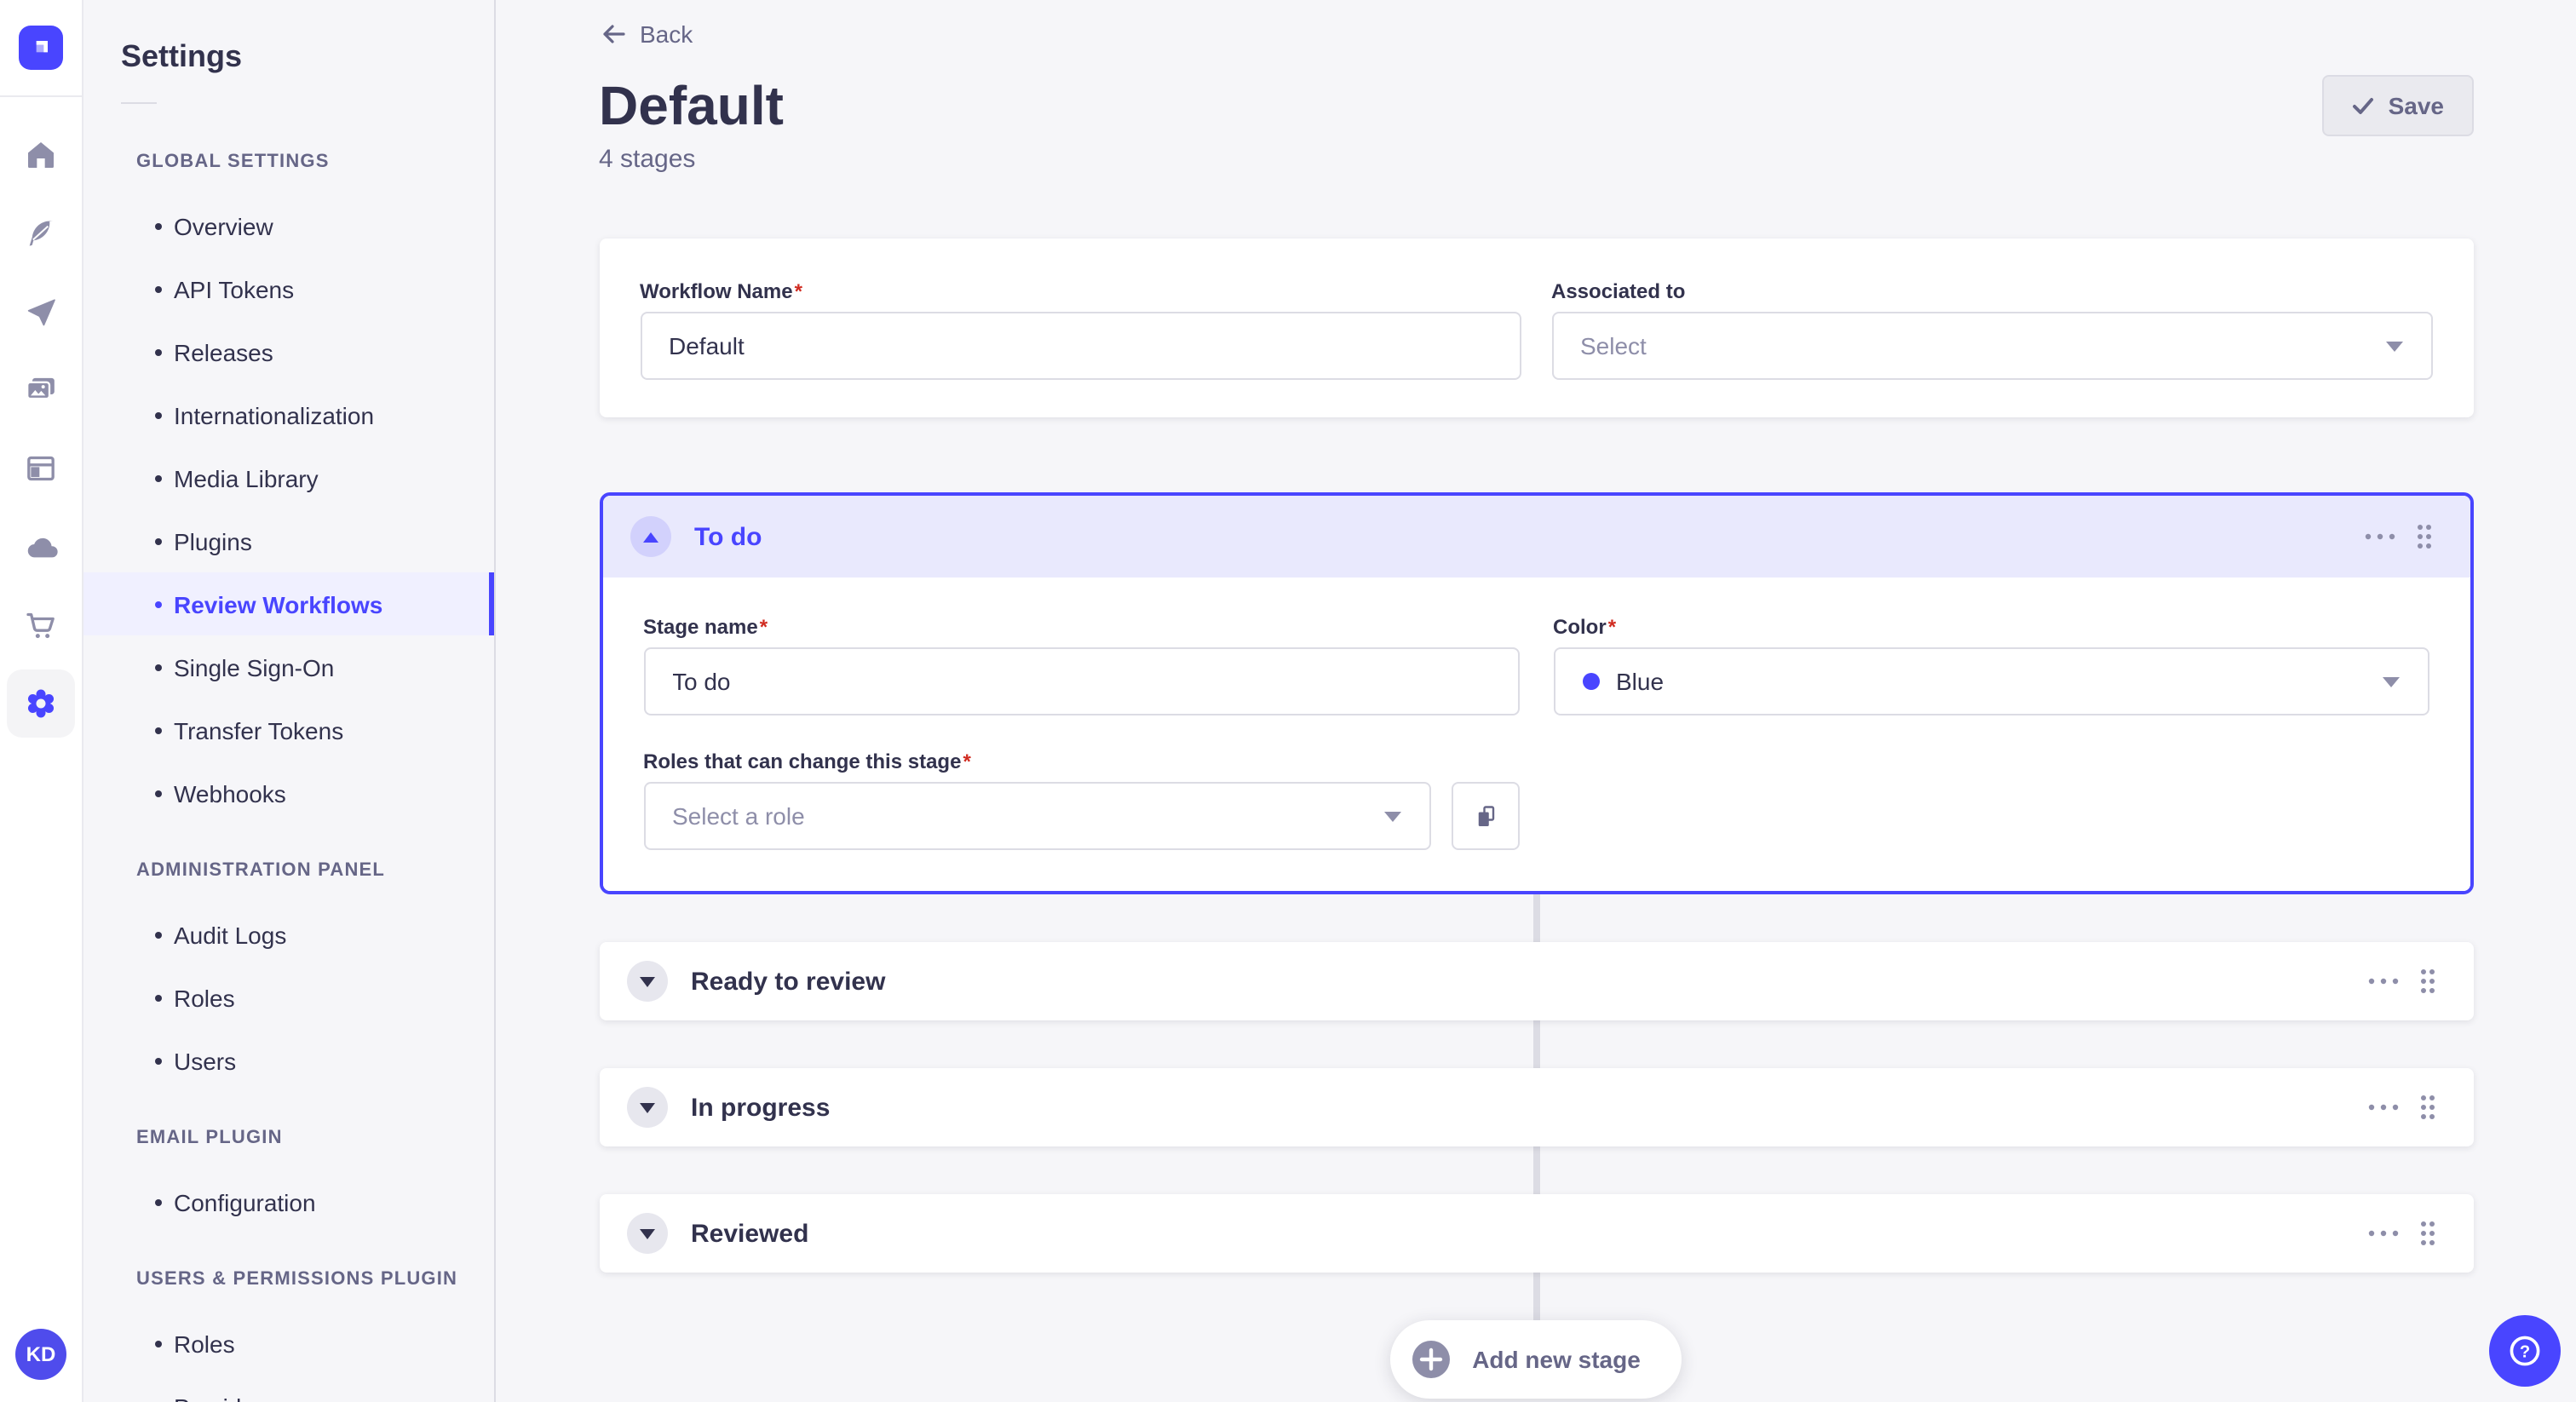 The image size is (2576, 1402). I want to click on back-link: Back, so click(646, 34).